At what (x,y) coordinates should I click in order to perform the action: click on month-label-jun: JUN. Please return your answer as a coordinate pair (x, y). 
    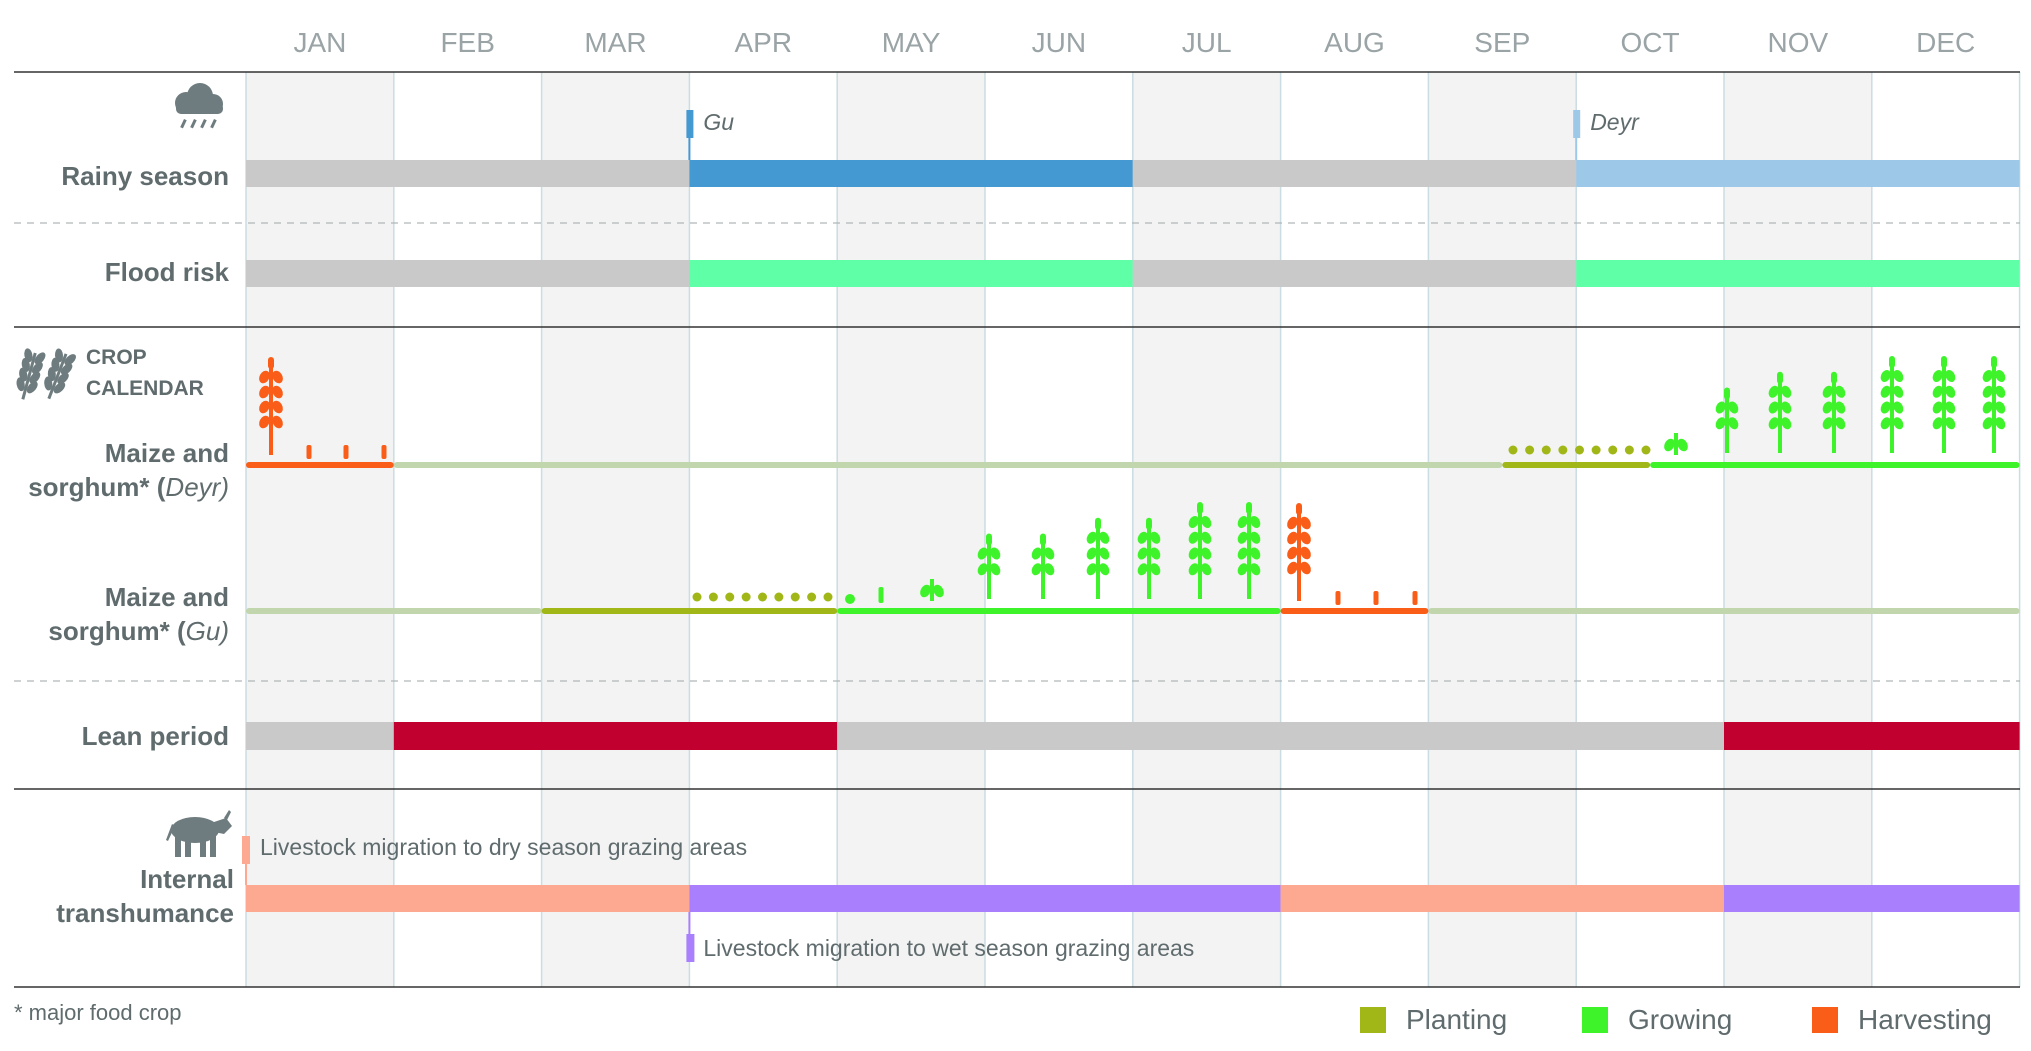
    Looking at the image, I should click on (1059, 42).